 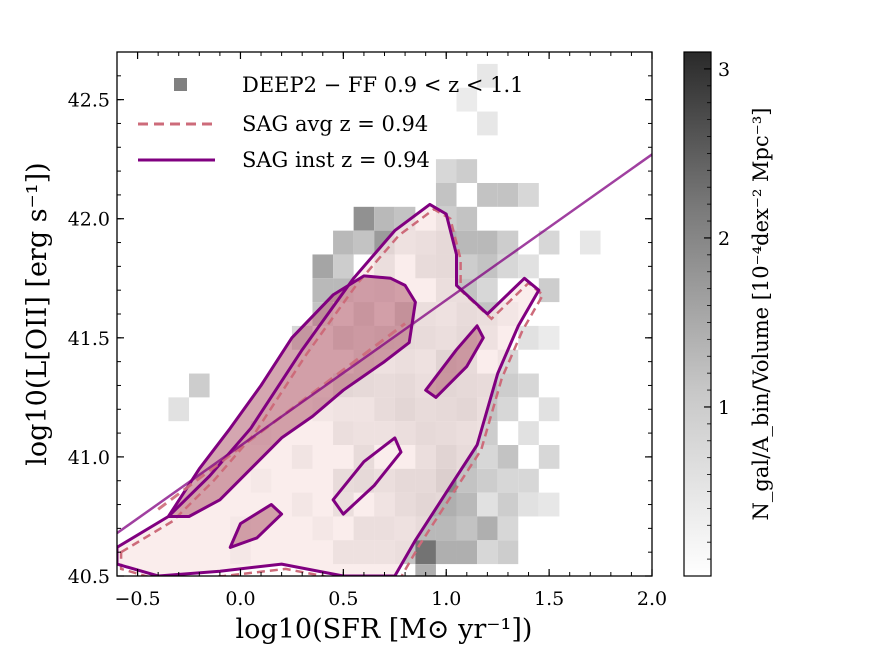 I want to click on y-tick-label: 42.0, so click(x=89, y=220).